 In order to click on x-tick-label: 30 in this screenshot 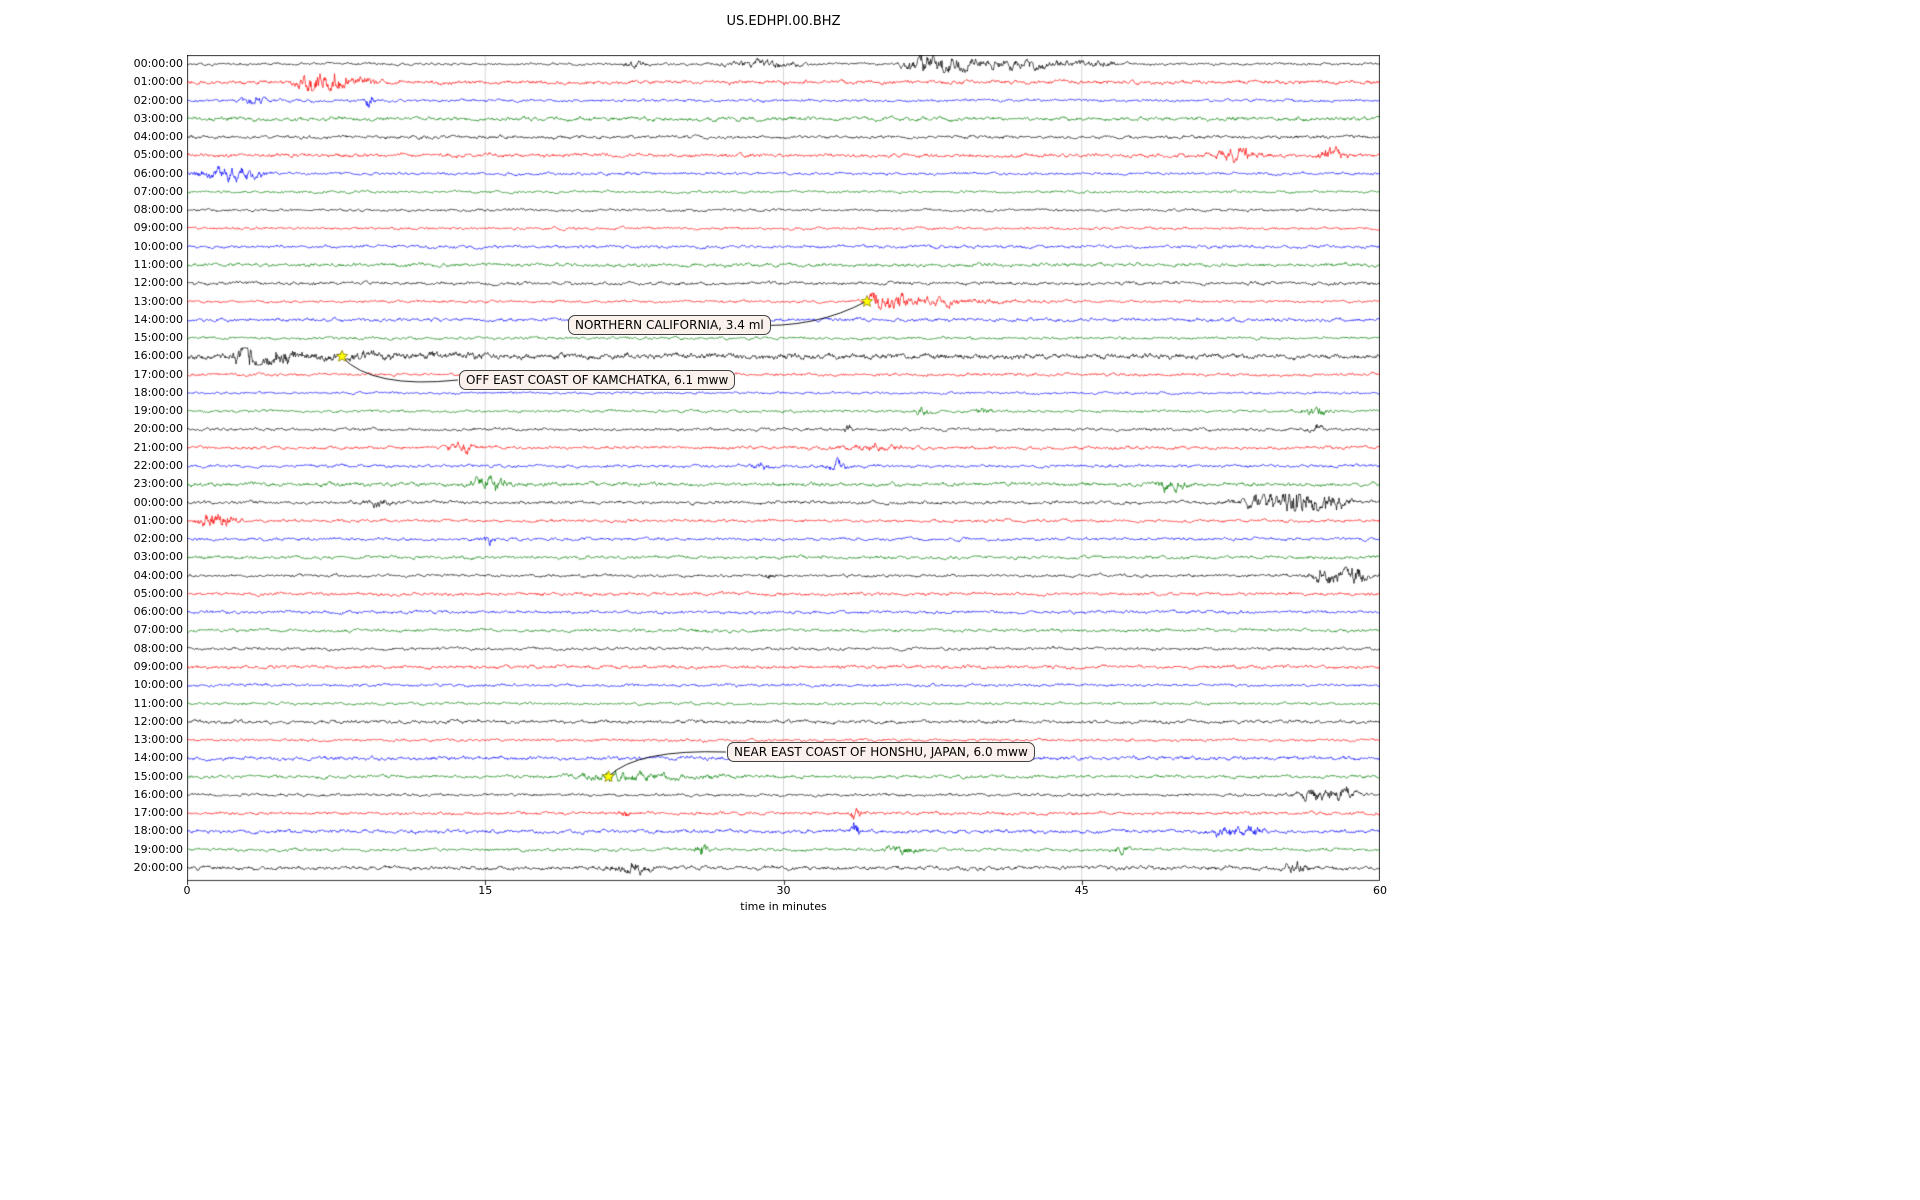, I will do `click(783, 890)`.